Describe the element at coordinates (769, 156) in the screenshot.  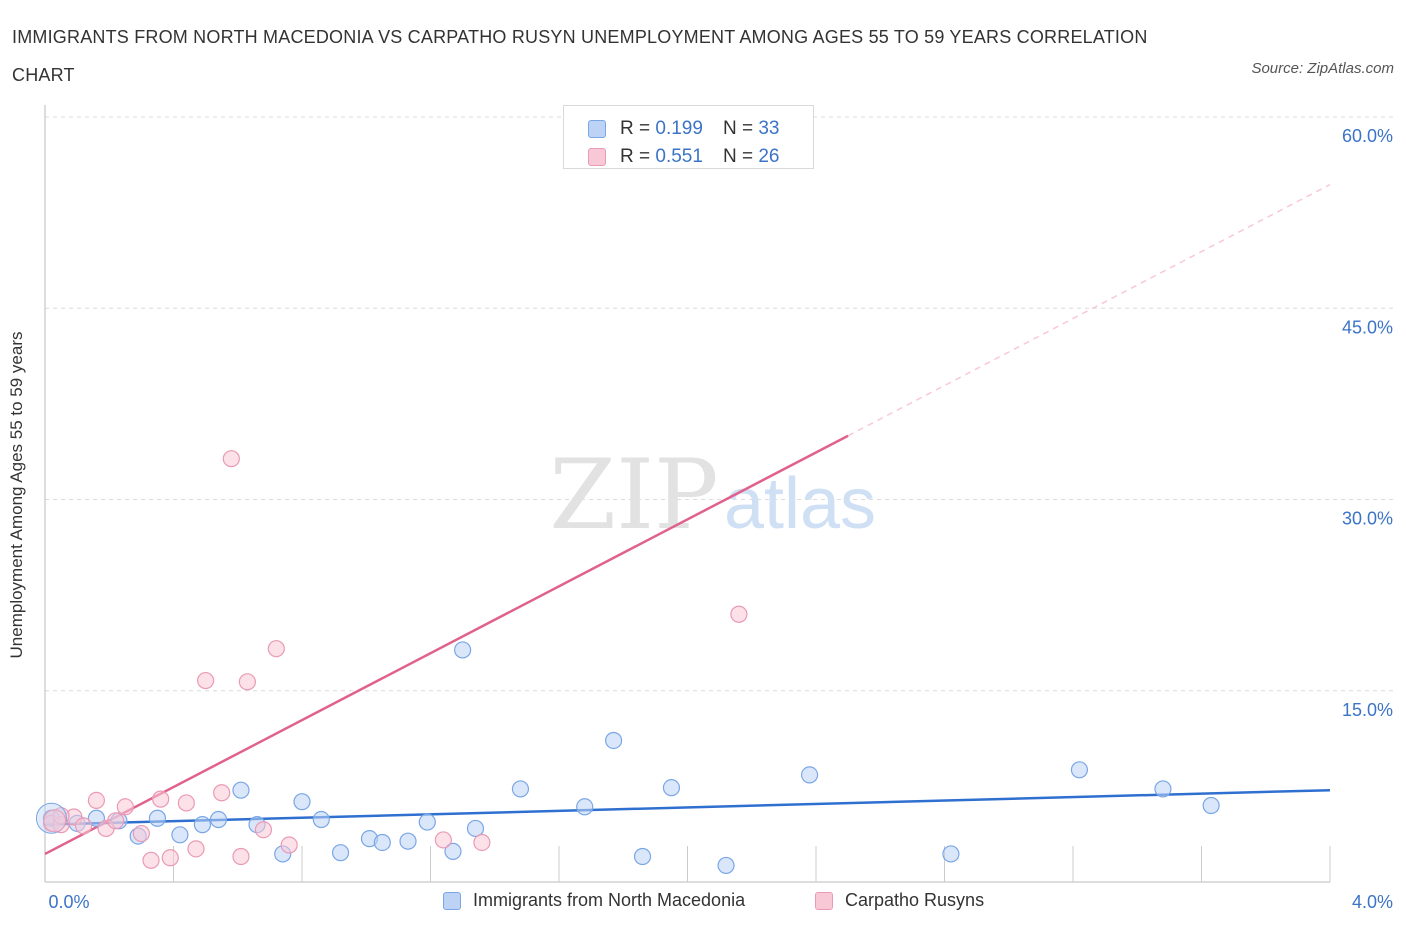
I see `n-value: 26` at that location.